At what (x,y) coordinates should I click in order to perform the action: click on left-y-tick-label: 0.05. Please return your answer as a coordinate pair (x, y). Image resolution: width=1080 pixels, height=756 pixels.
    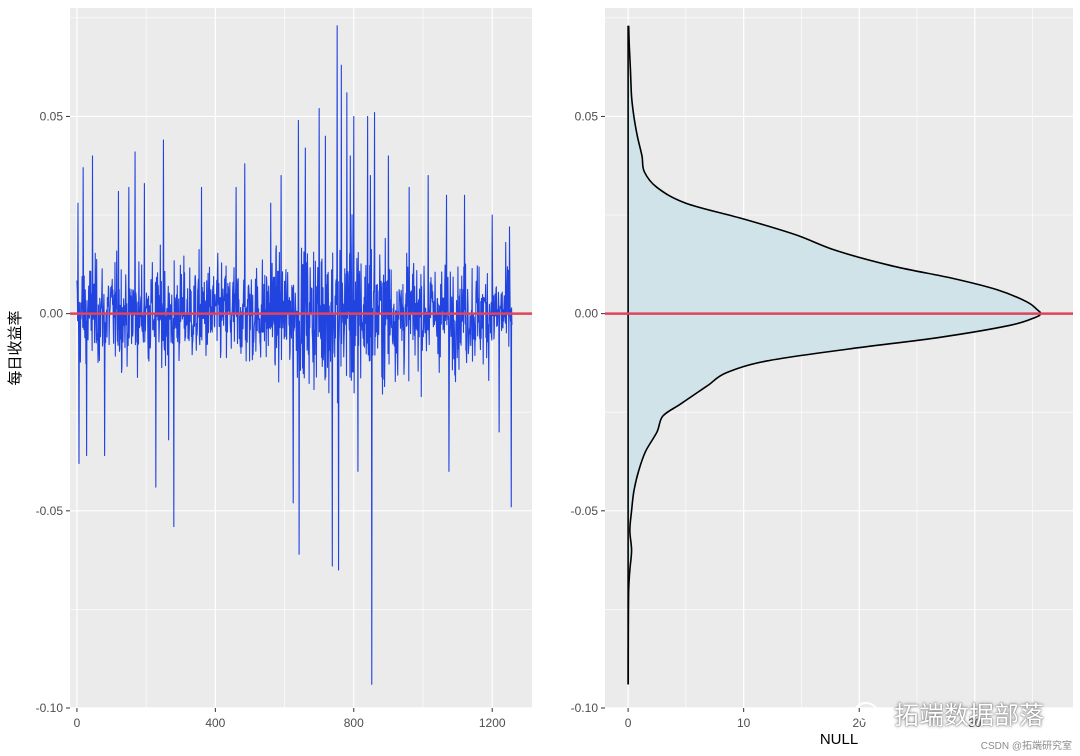
    Looking at the image, I should click on (52, 116).